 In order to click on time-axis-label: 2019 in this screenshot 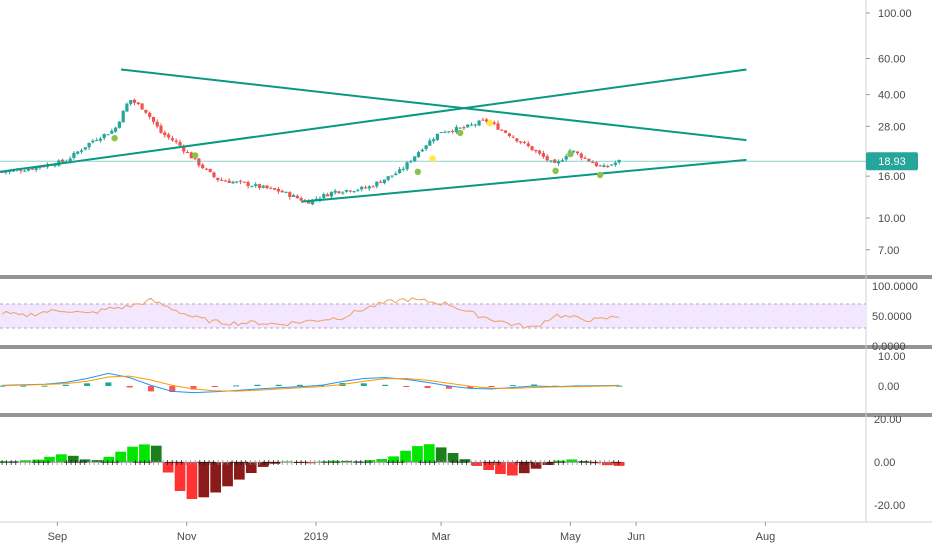, I will do `click(316, 537)`.